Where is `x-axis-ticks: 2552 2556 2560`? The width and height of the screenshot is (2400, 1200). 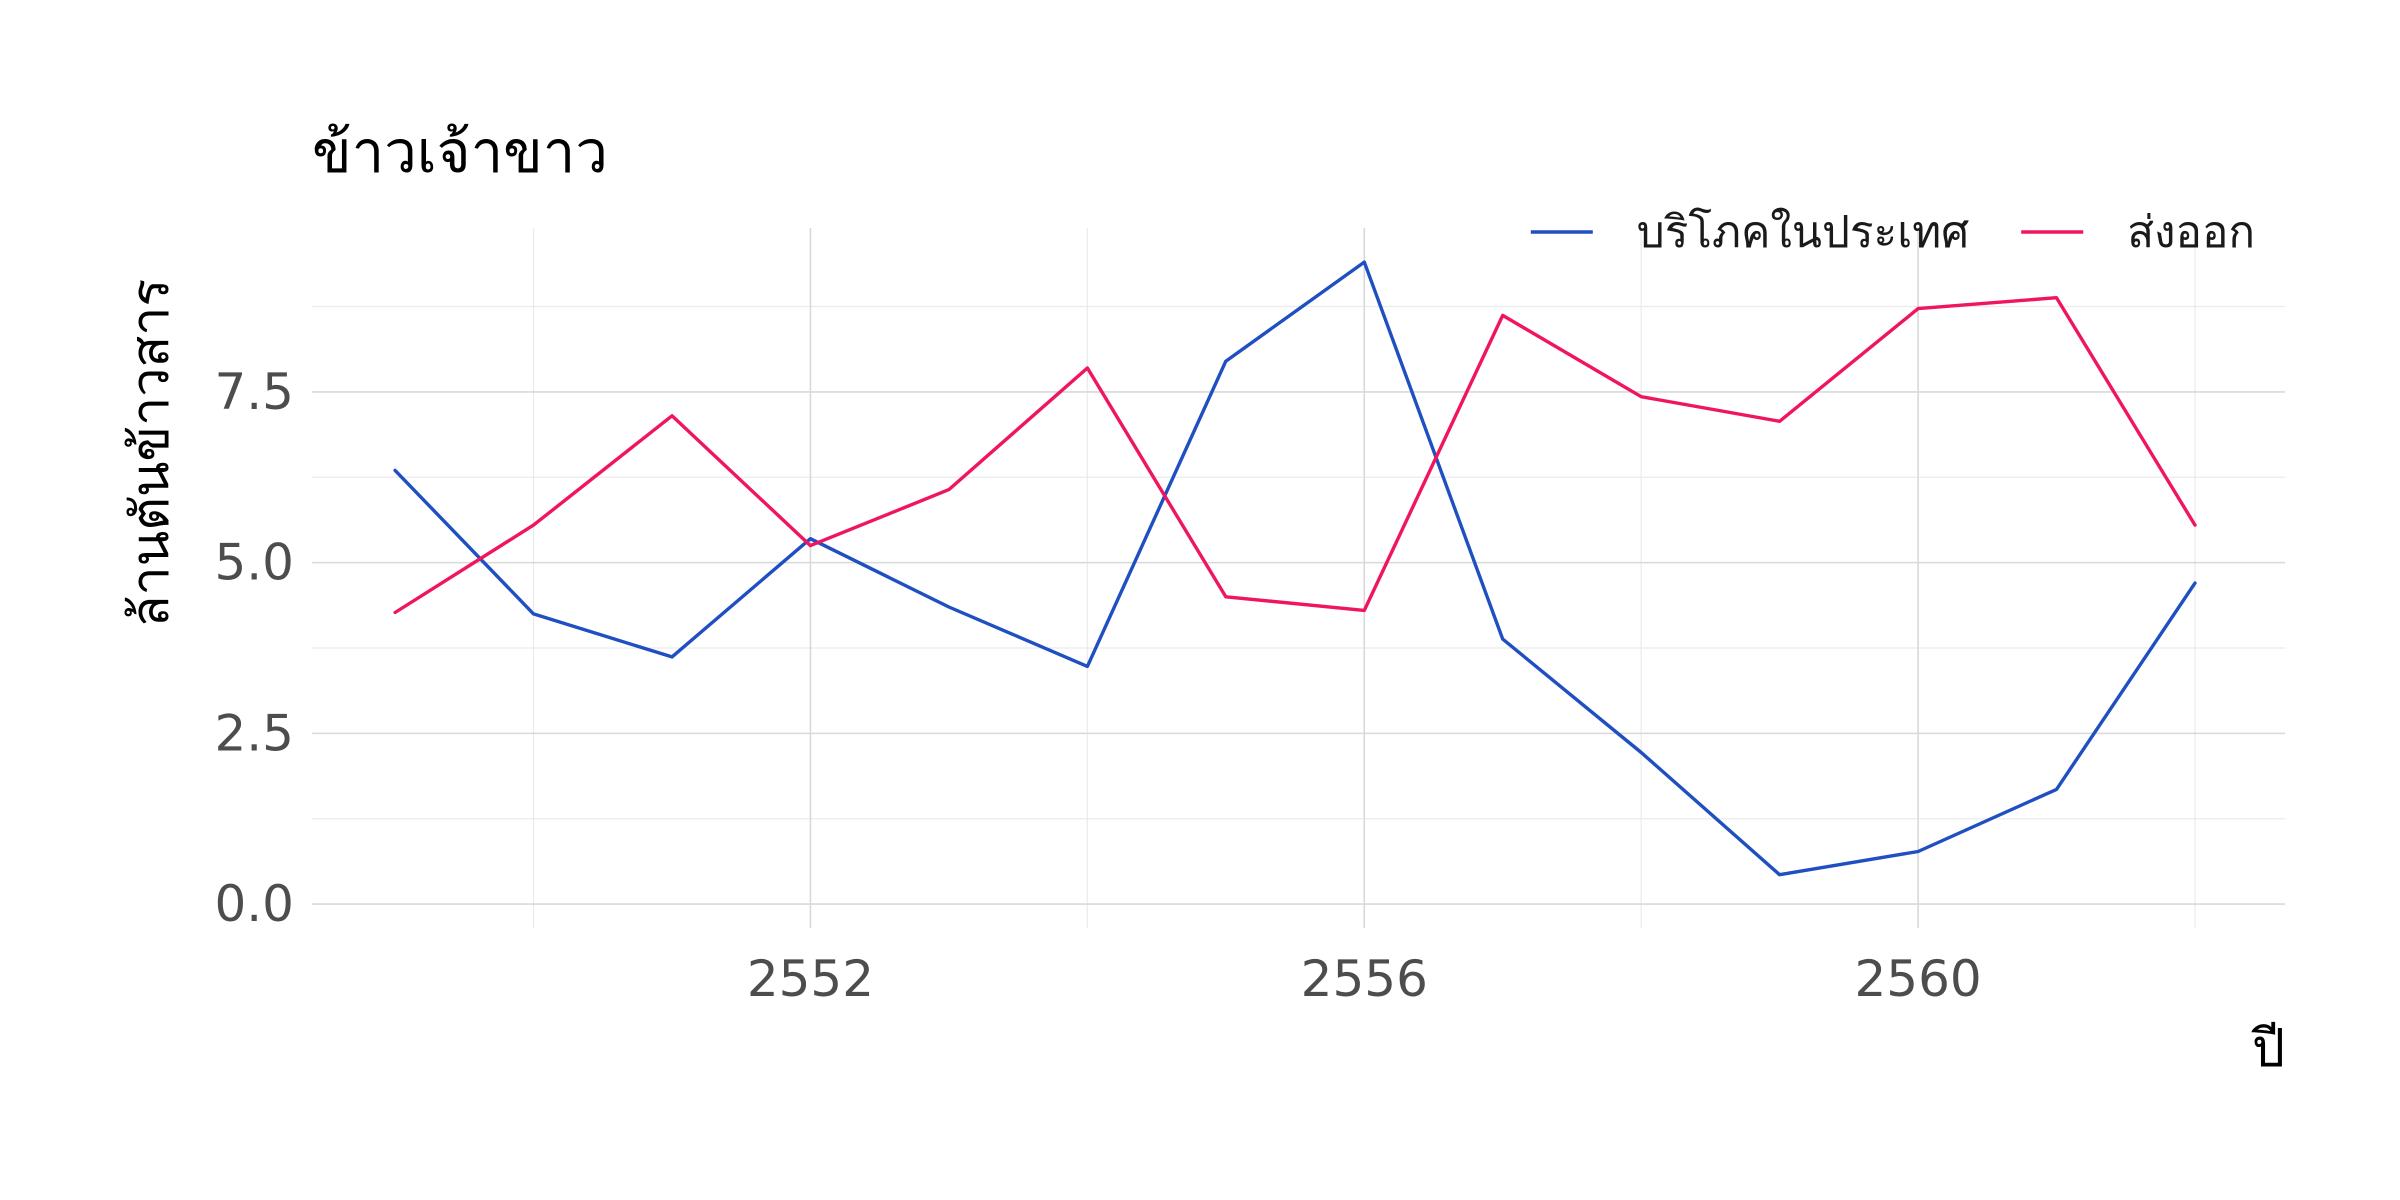 x-axis-ticks: 2552 2556 2560 is located at coordinates (1364, 979).